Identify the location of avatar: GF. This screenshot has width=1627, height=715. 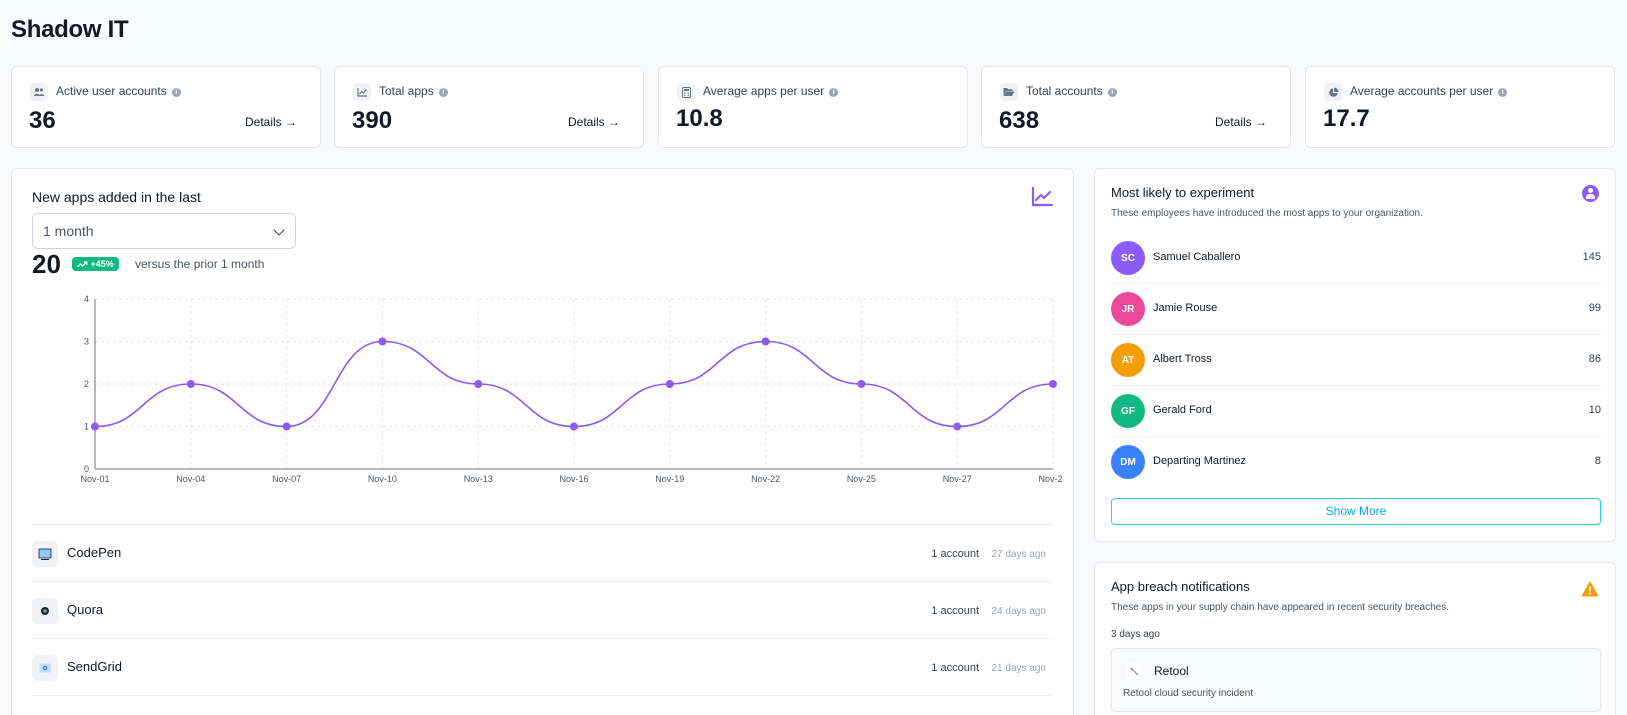
(1128, 411).